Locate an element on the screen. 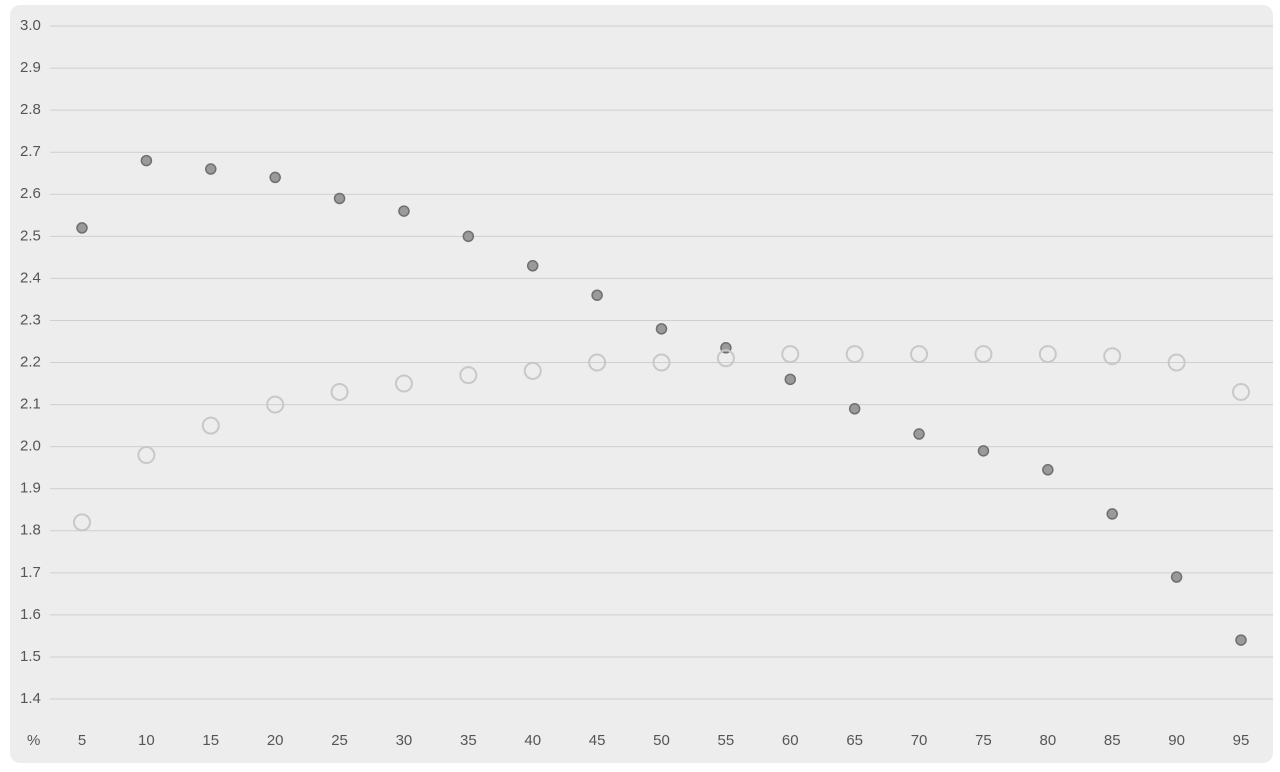 This screenshot has width=1280, height=772. y-tick-label: 1.7 is located at coordinates (30, 572).